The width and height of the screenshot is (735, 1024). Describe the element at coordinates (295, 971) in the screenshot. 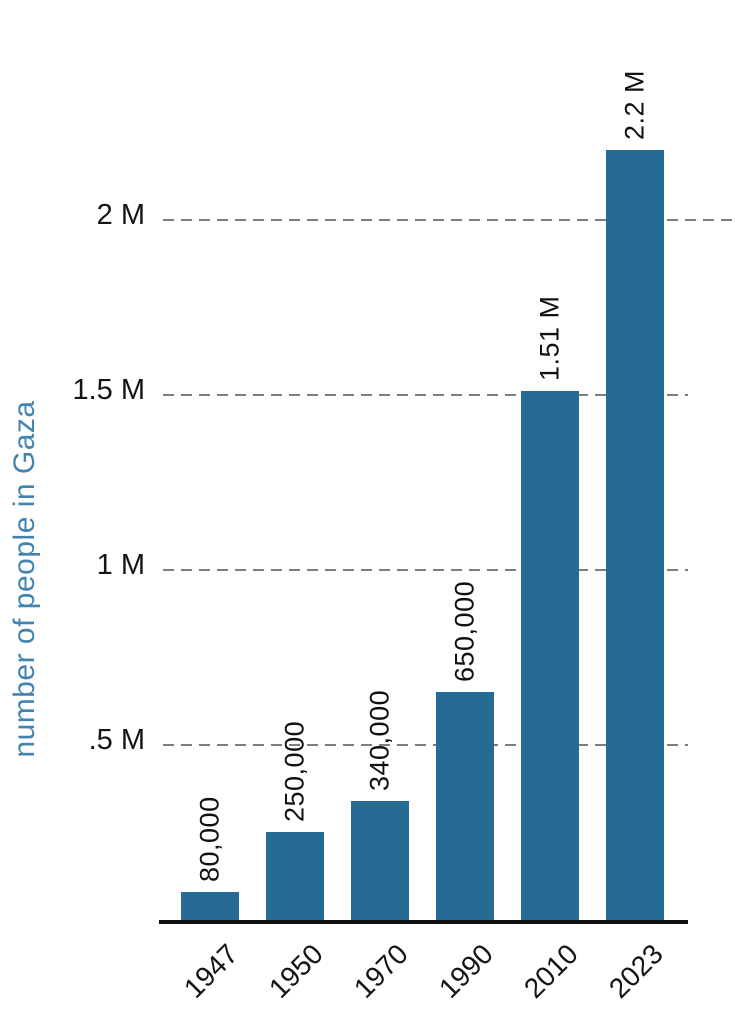

I see `x-tick-label: 1950` at that location.